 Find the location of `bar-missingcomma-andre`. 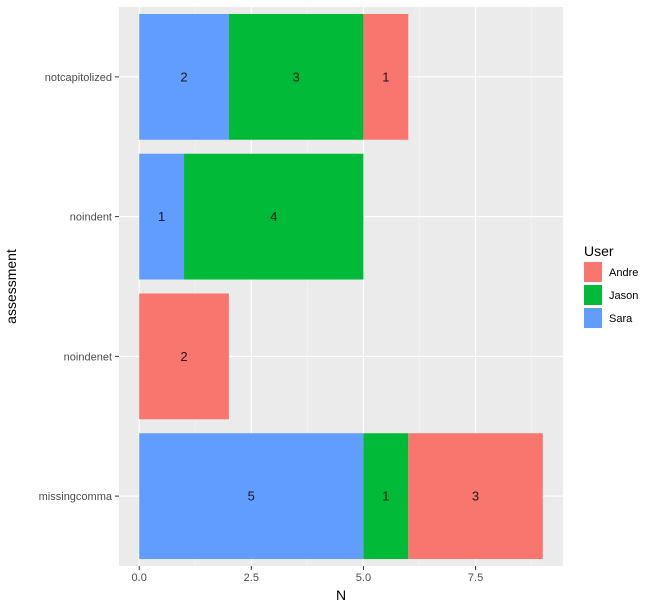

bar-missingcomma-andre is located at coordinates (475, 496).